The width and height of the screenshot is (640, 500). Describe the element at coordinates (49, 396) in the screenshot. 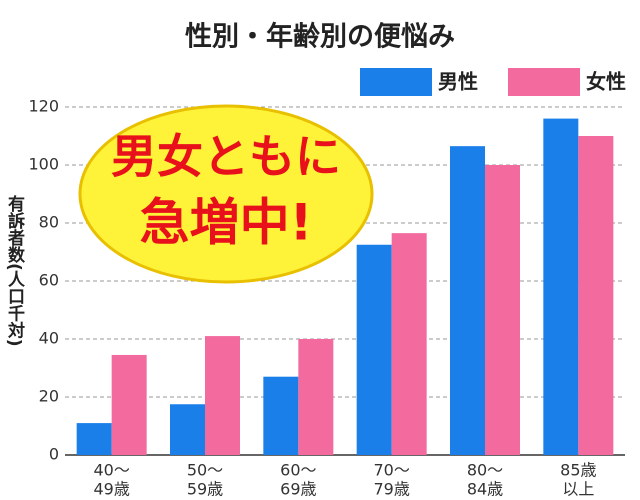

I see `y-tick-label: 20` at that location.